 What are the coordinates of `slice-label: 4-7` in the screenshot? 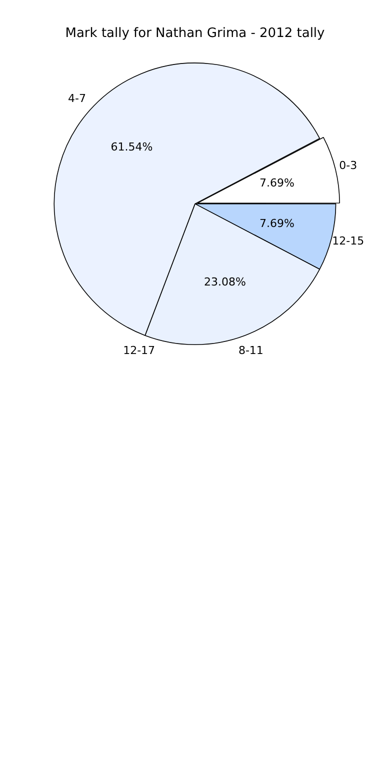 It's located at (77, 99).